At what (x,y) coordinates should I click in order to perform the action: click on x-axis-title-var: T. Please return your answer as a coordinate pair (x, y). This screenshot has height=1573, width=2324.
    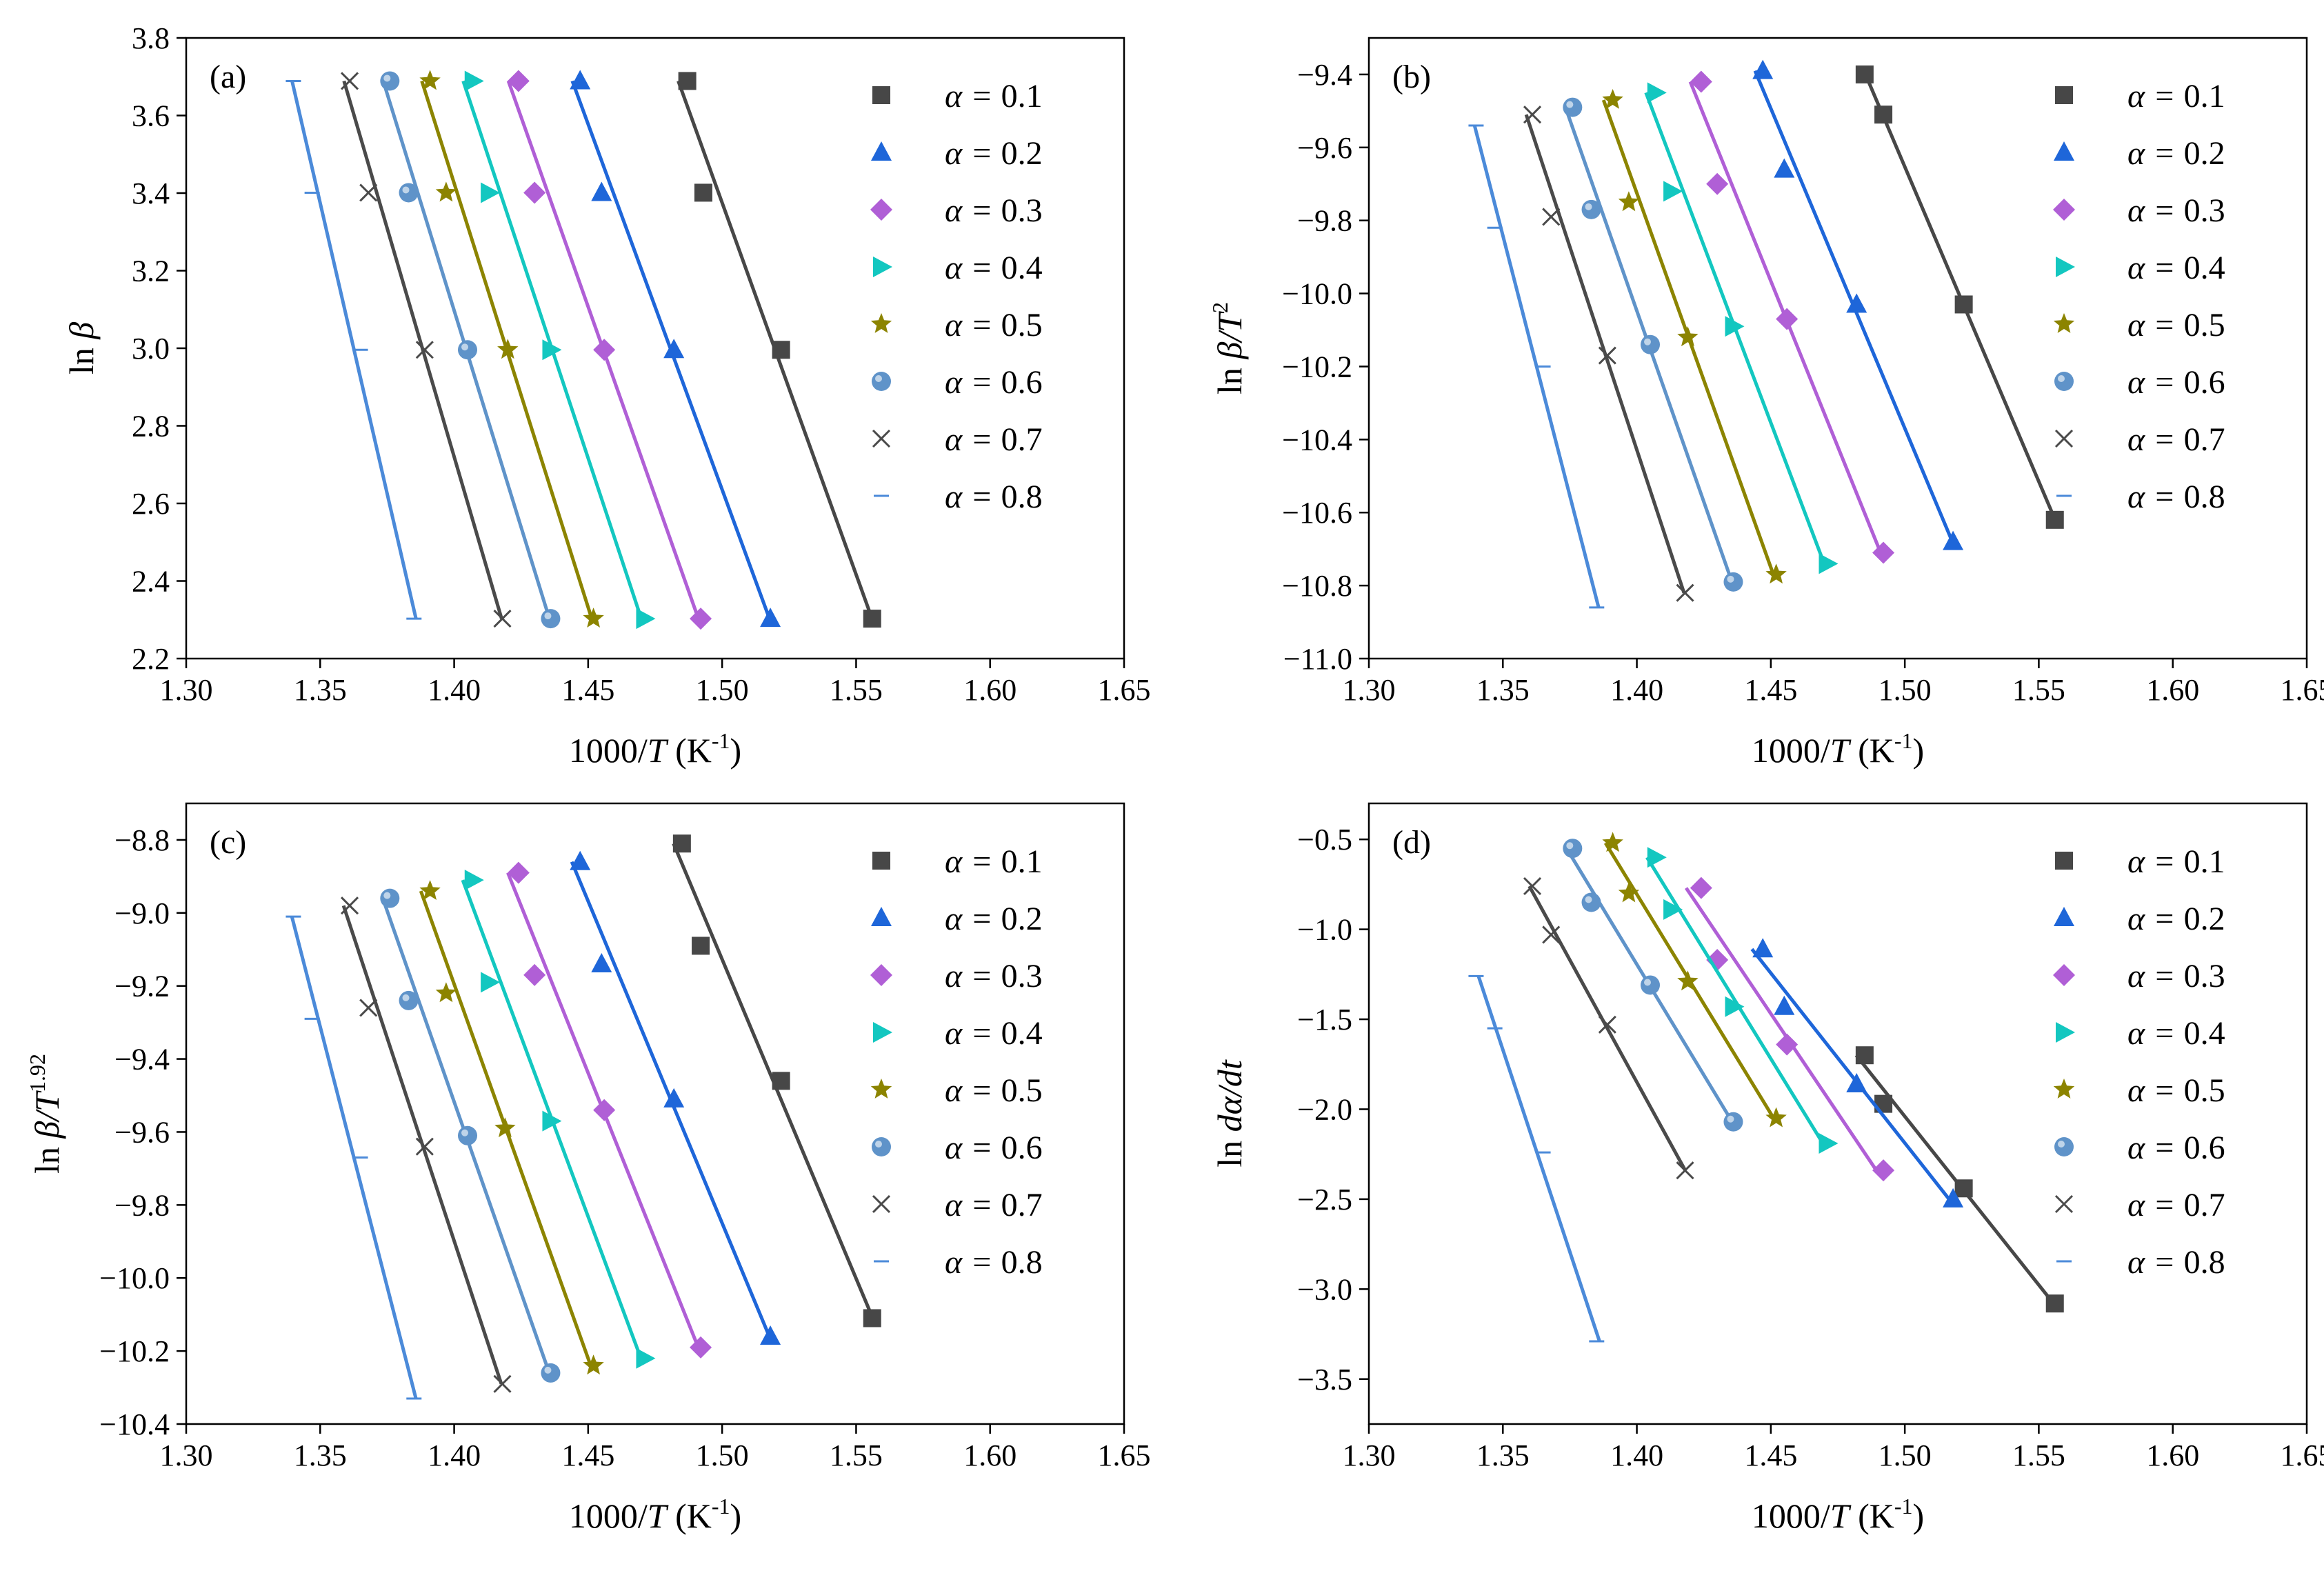
    Looking at the image, I should click on (658, 1515).